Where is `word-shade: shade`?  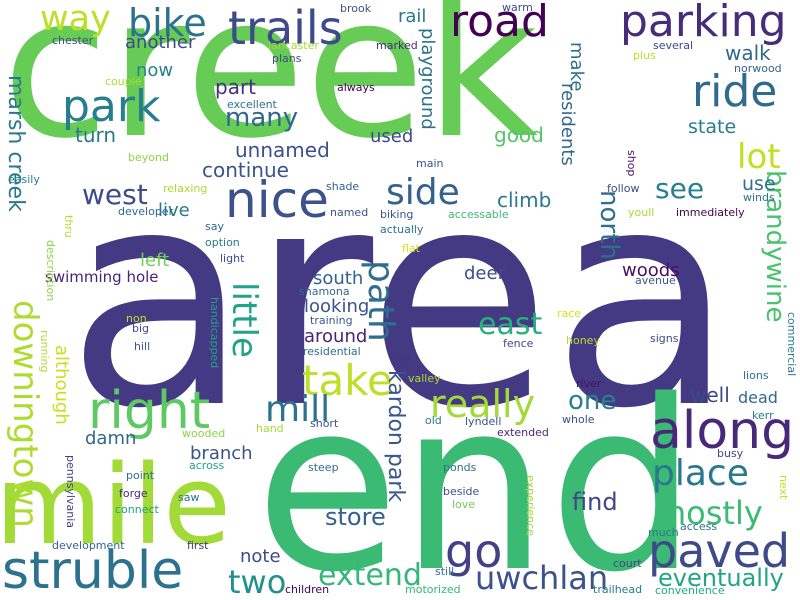 word-shade: shade is located at coordinates (343, 186).